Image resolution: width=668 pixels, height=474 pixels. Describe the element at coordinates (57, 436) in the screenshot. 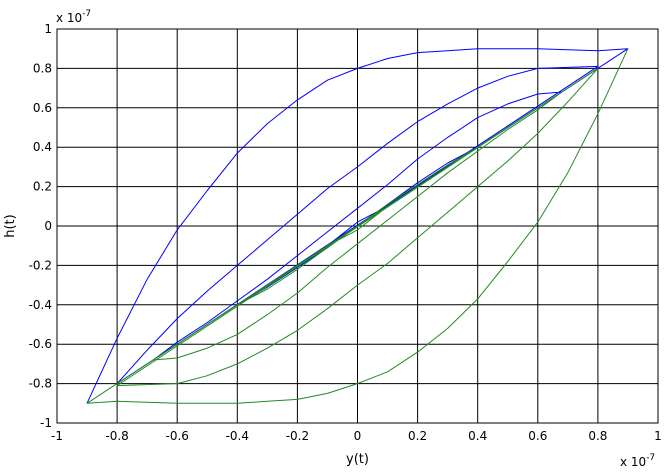

I see `x-tick-label: -1` at that location.